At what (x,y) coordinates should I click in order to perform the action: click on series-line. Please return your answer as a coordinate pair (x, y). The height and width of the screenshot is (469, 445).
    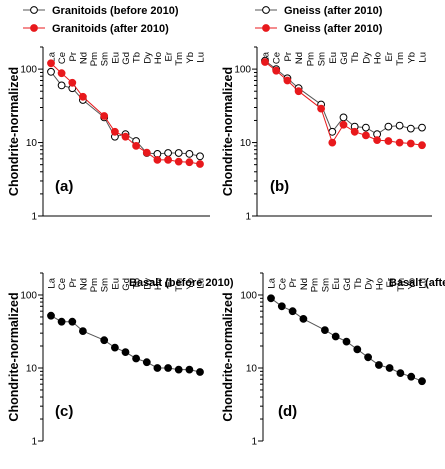
    Looking at the image, I should click on (343, 103).